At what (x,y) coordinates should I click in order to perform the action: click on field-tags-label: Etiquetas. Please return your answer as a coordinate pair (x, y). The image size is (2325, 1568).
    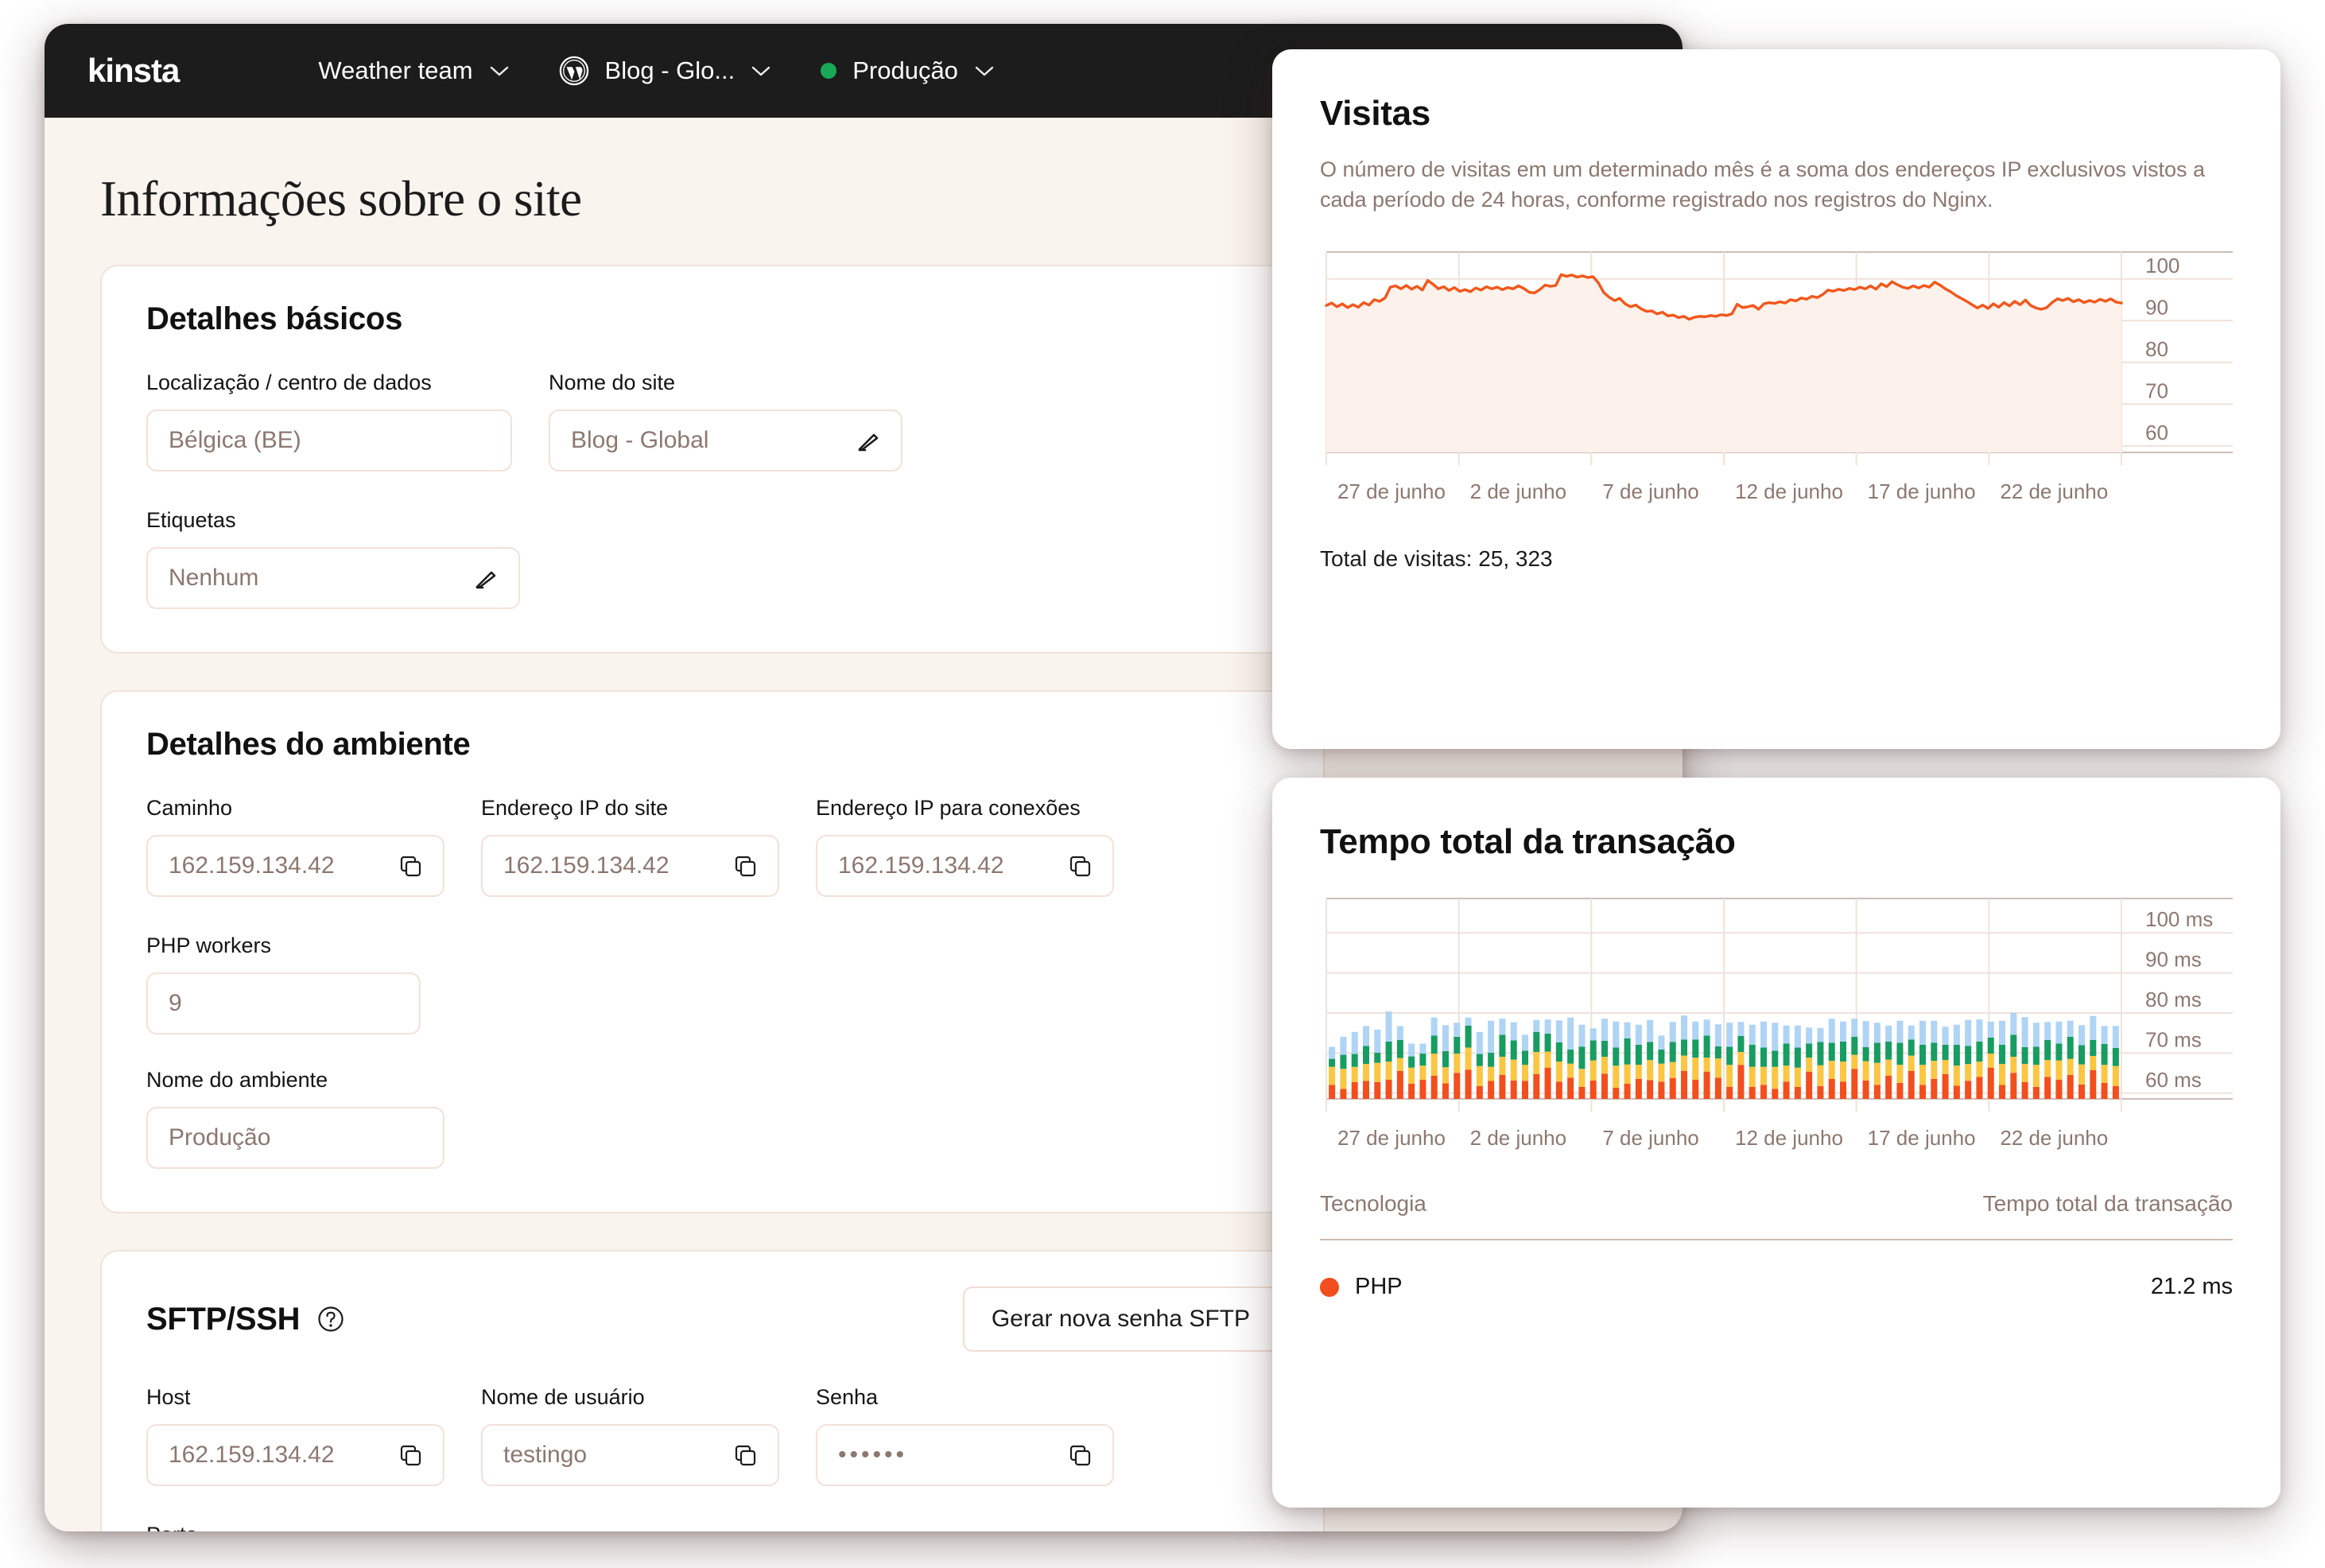
    Looking at the image, I should click on (191, 520).